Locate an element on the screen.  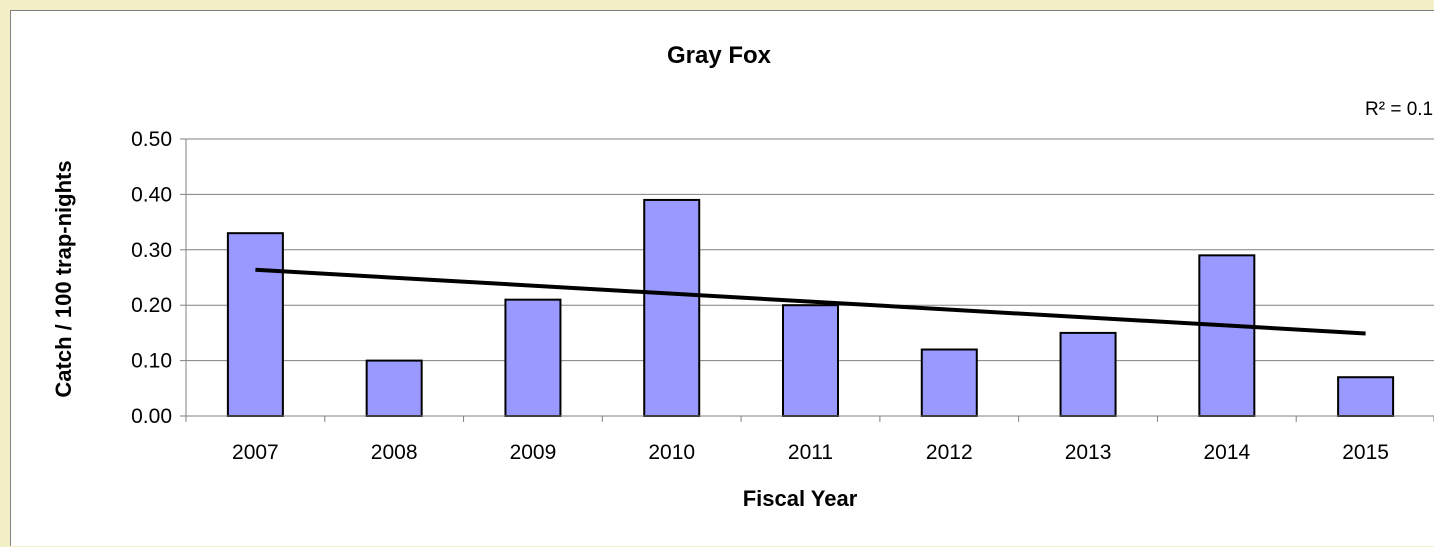
x-tick-label: 2014 is located at coordinates (1226, 452).